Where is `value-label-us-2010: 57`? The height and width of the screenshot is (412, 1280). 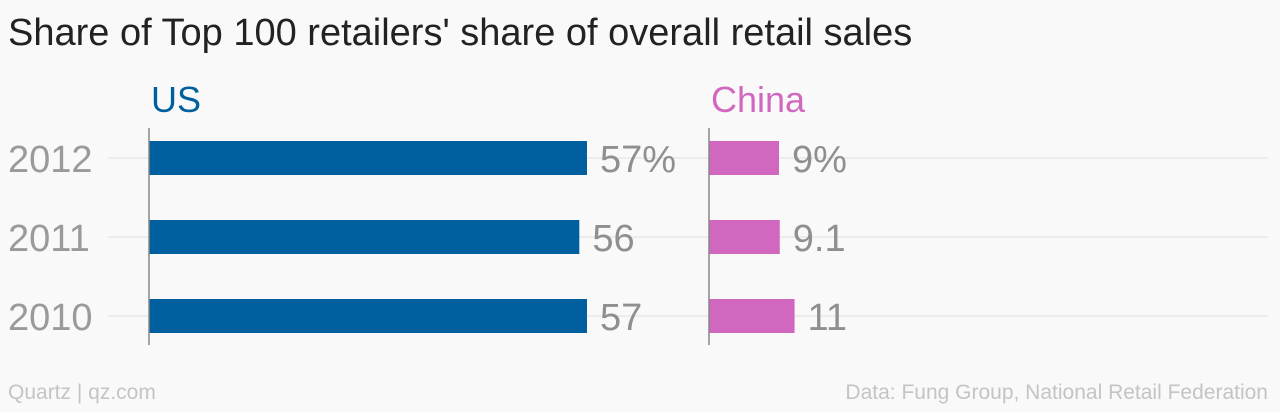
value-label-us-2010: 57 is located at coordinates (621, 318).